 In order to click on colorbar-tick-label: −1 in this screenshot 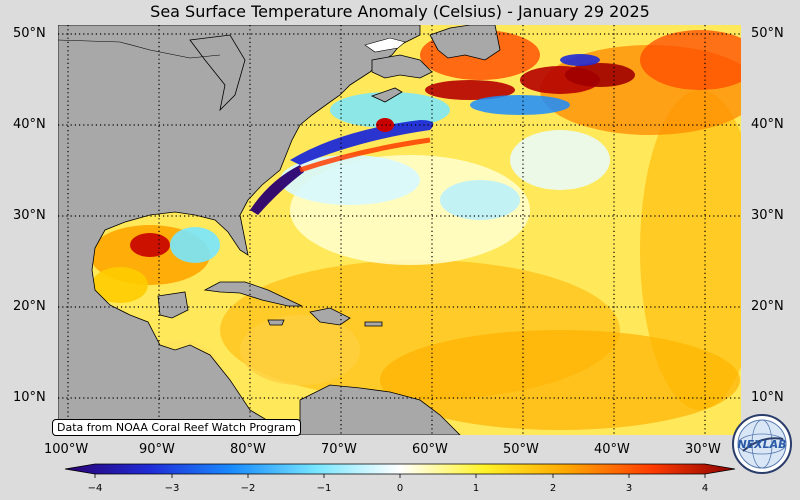, I will do `click(324, 488)`.